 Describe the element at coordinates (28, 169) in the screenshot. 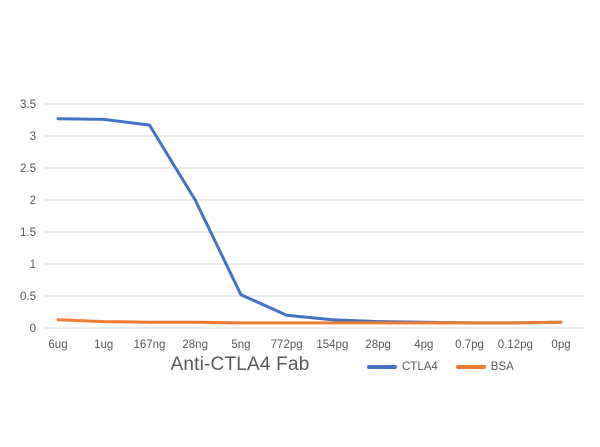

I see `y-tick-label: 2.5` at that location.